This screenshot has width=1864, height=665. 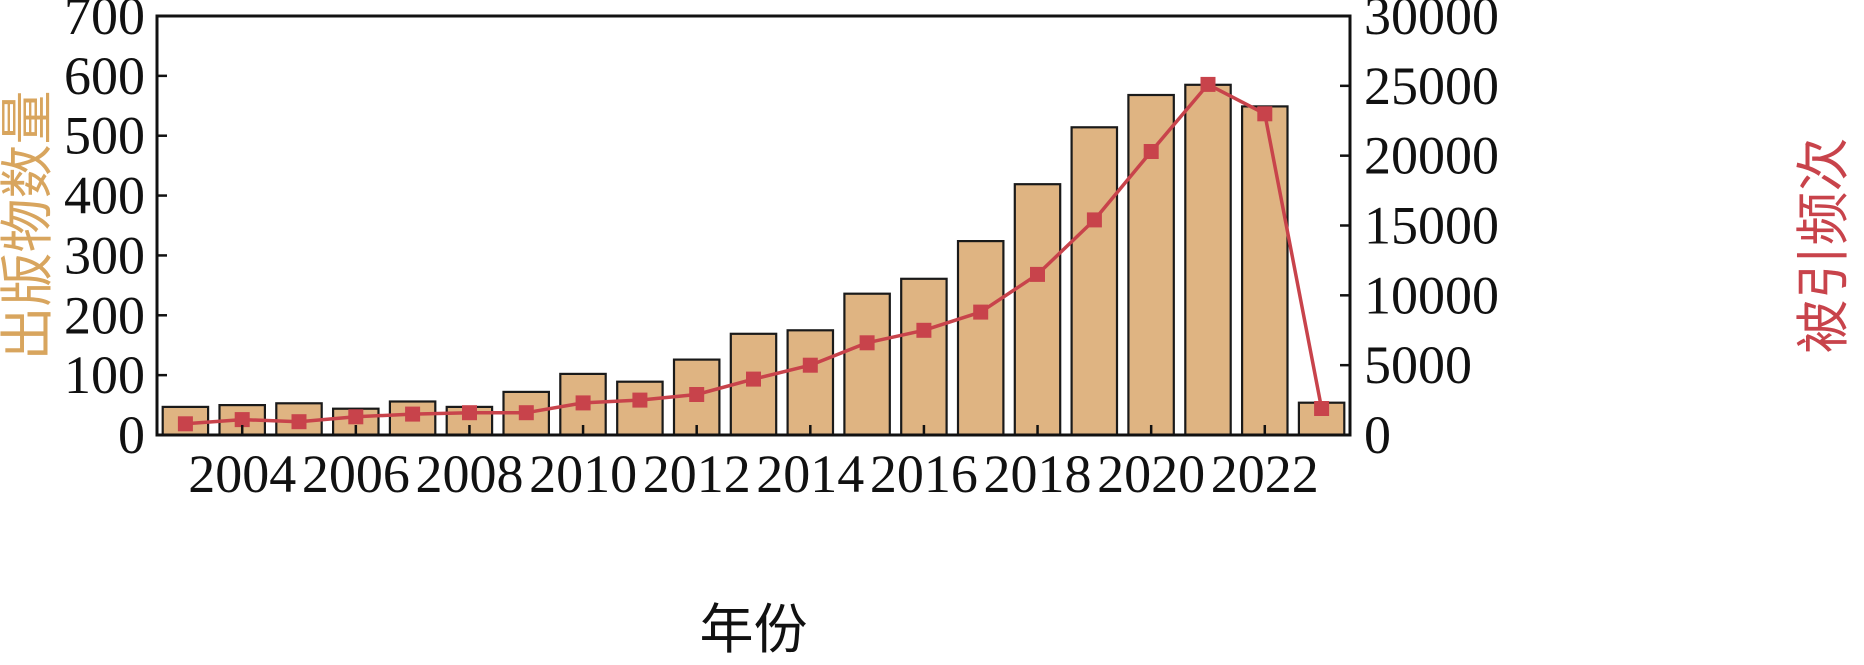 What do you see at coordinates (1418, 365) in the screenshot?
I see `right-axis-tick-label: 5000` at bounding box center [1418, 365].